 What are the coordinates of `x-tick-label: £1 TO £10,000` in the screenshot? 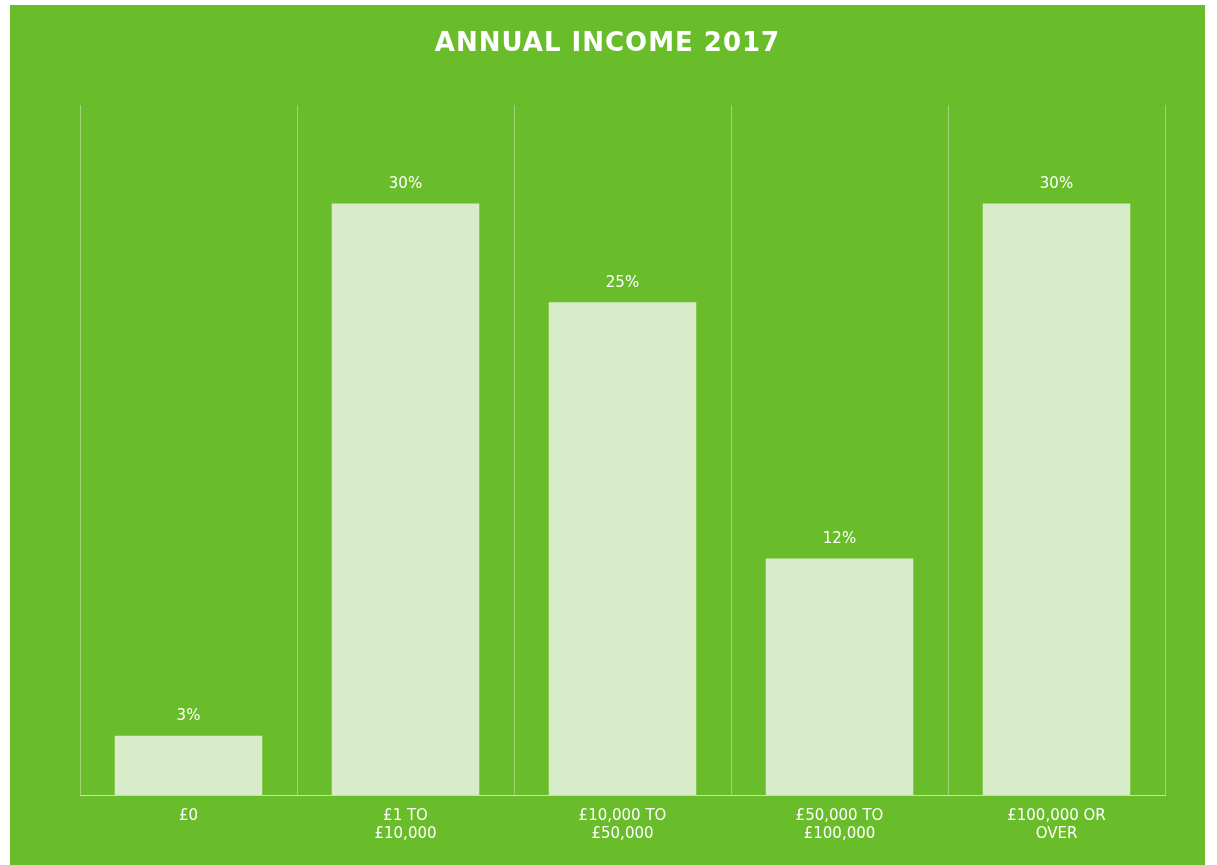 It's located at (405, 823).